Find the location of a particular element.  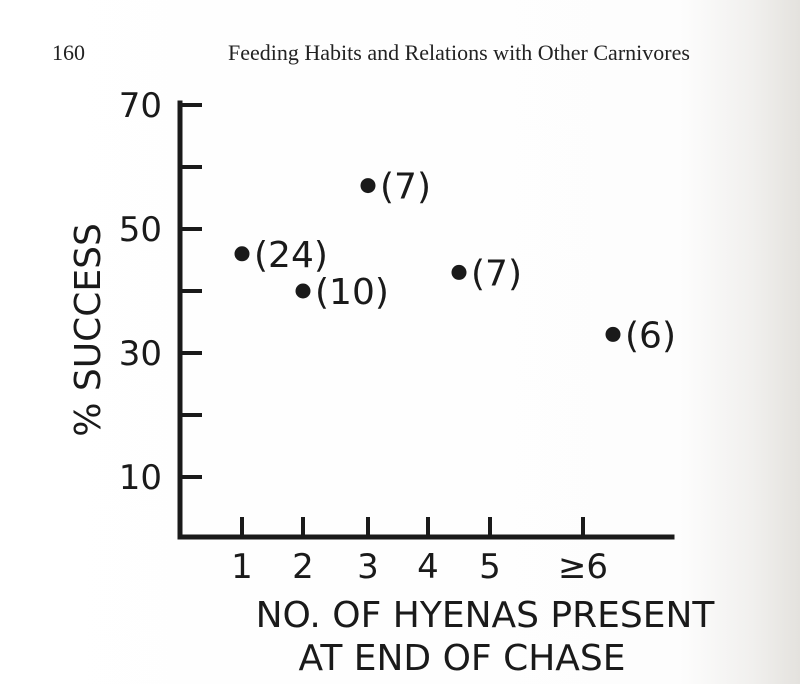

x-tick-label-6: ≥6 is located at coordinates (583, 567).